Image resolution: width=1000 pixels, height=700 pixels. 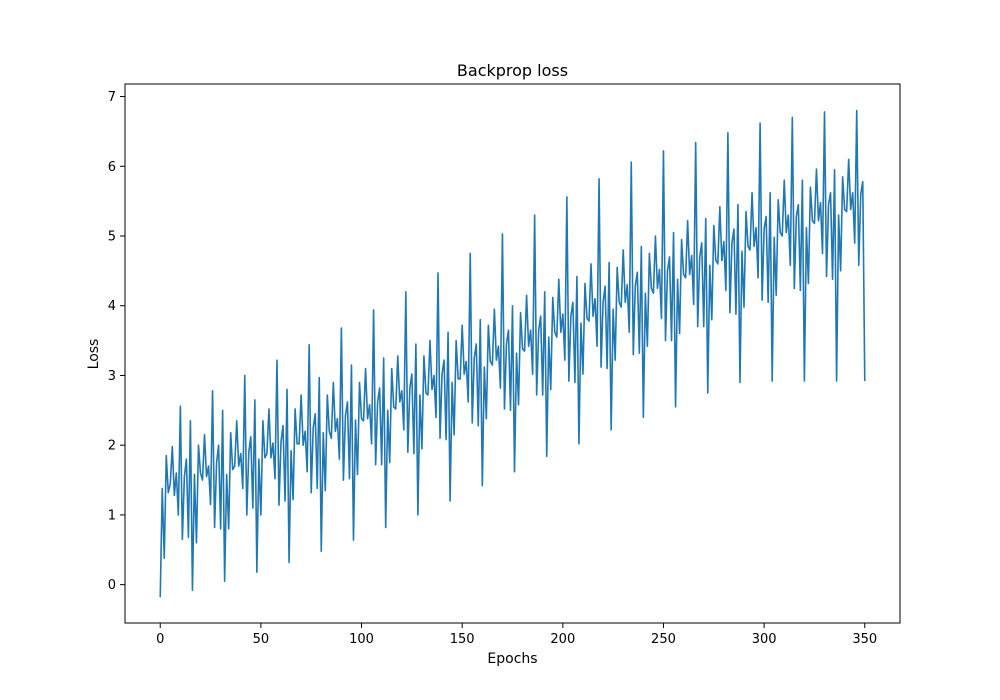 I want to click on y-tick-label: 7, so click(x=112, y=97).